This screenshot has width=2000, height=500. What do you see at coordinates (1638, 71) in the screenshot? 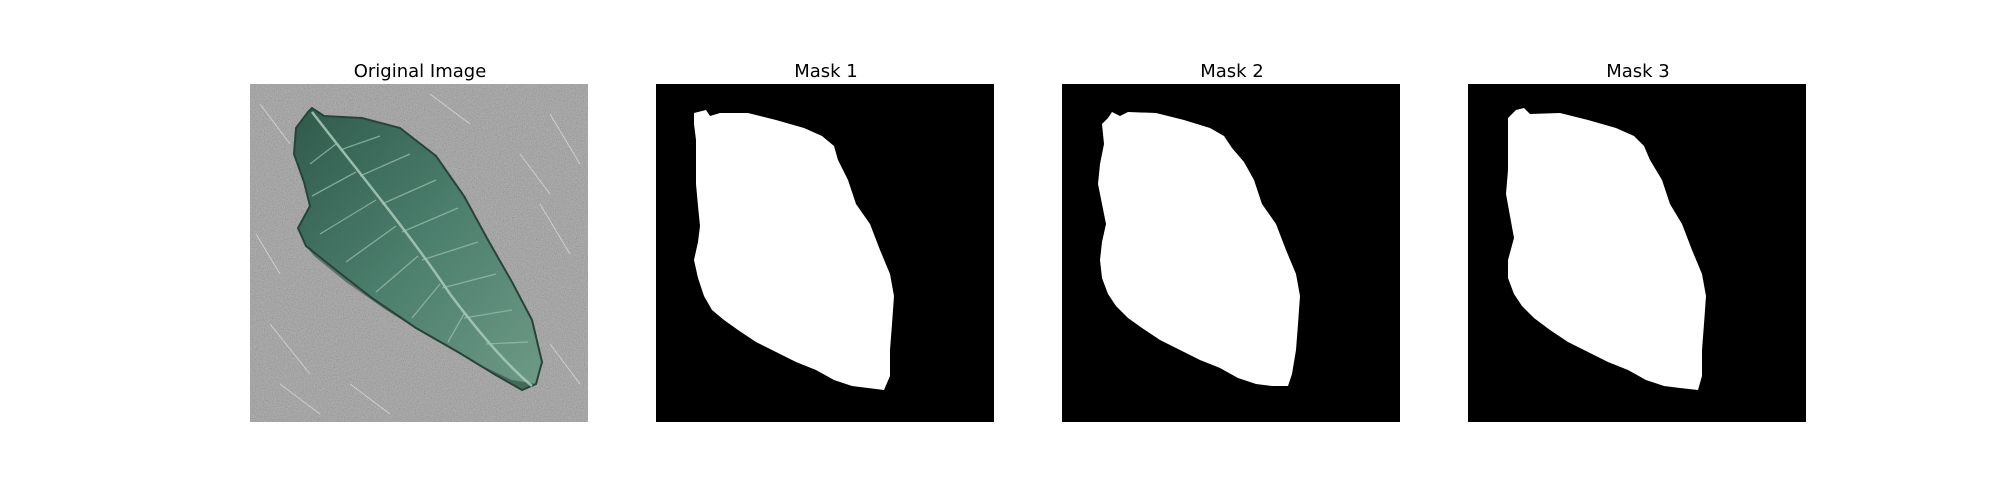
I see `panel-title: Mask 3` at bounding box center [1638, 71].